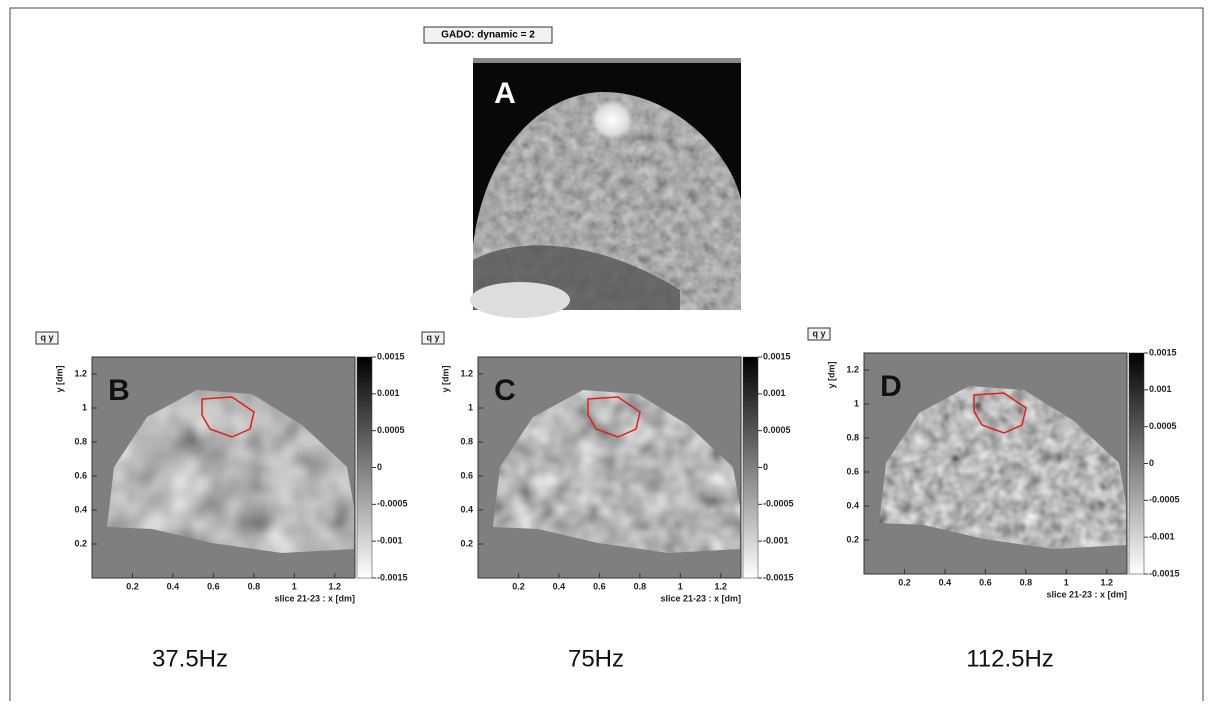 The width and height of the screenshot is (1213, 706). I want to click on image-title-box, so click(488, 35).